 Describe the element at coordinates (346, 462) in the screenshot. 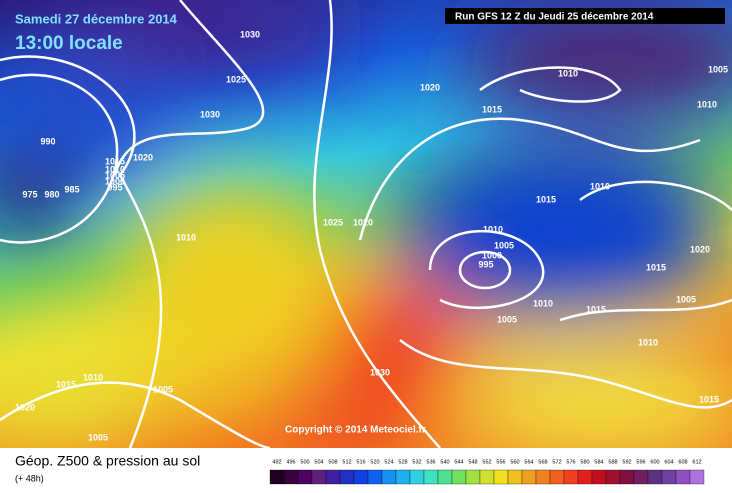

I see `scale-label: 512` at that location.